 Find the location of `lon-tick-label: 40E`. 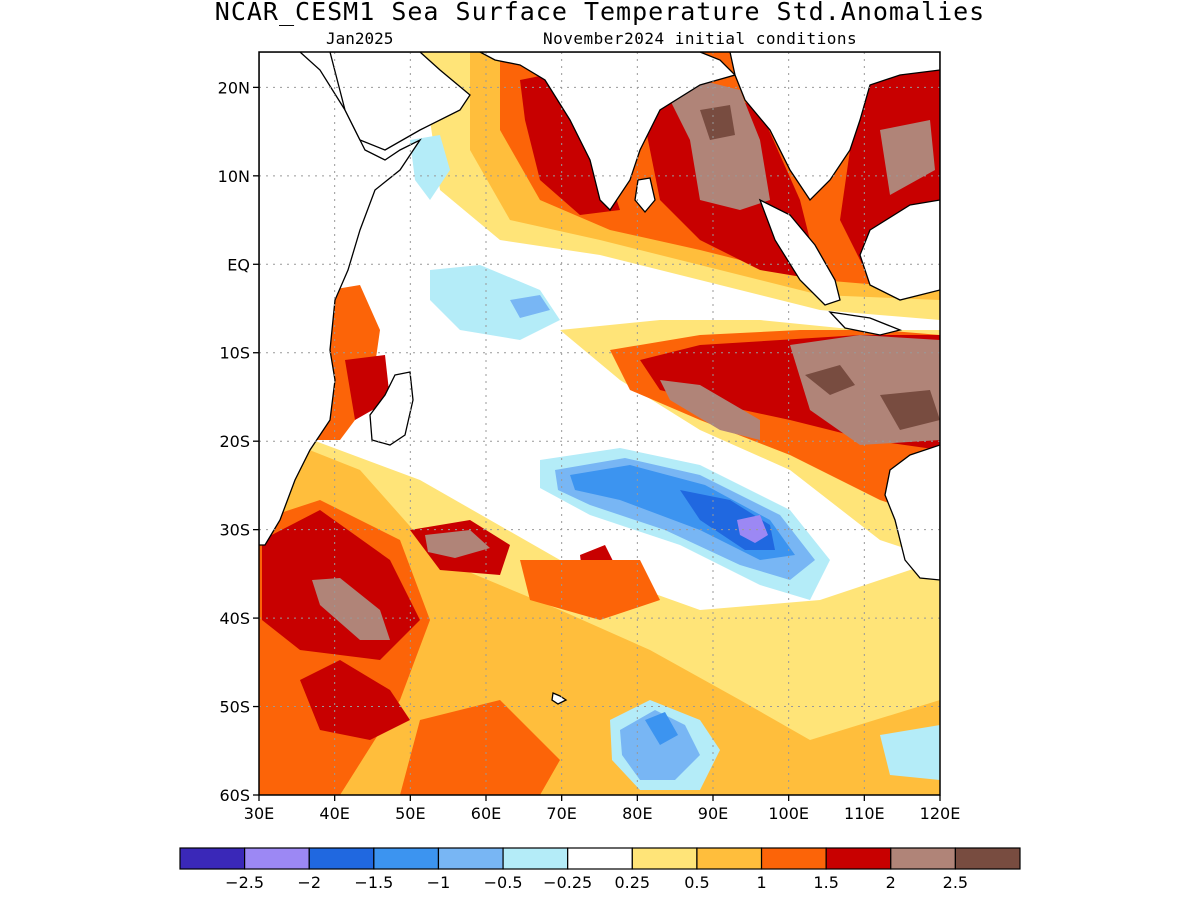

lon-tick-label: 40E is located at coordinates (334, 813).